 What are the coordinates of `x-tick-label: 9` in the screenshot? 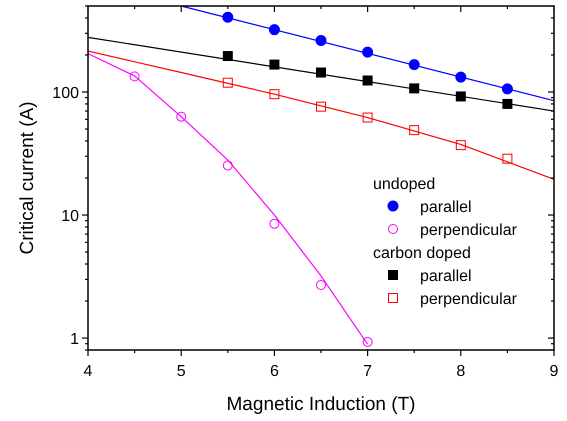 It's located at (554, 371).